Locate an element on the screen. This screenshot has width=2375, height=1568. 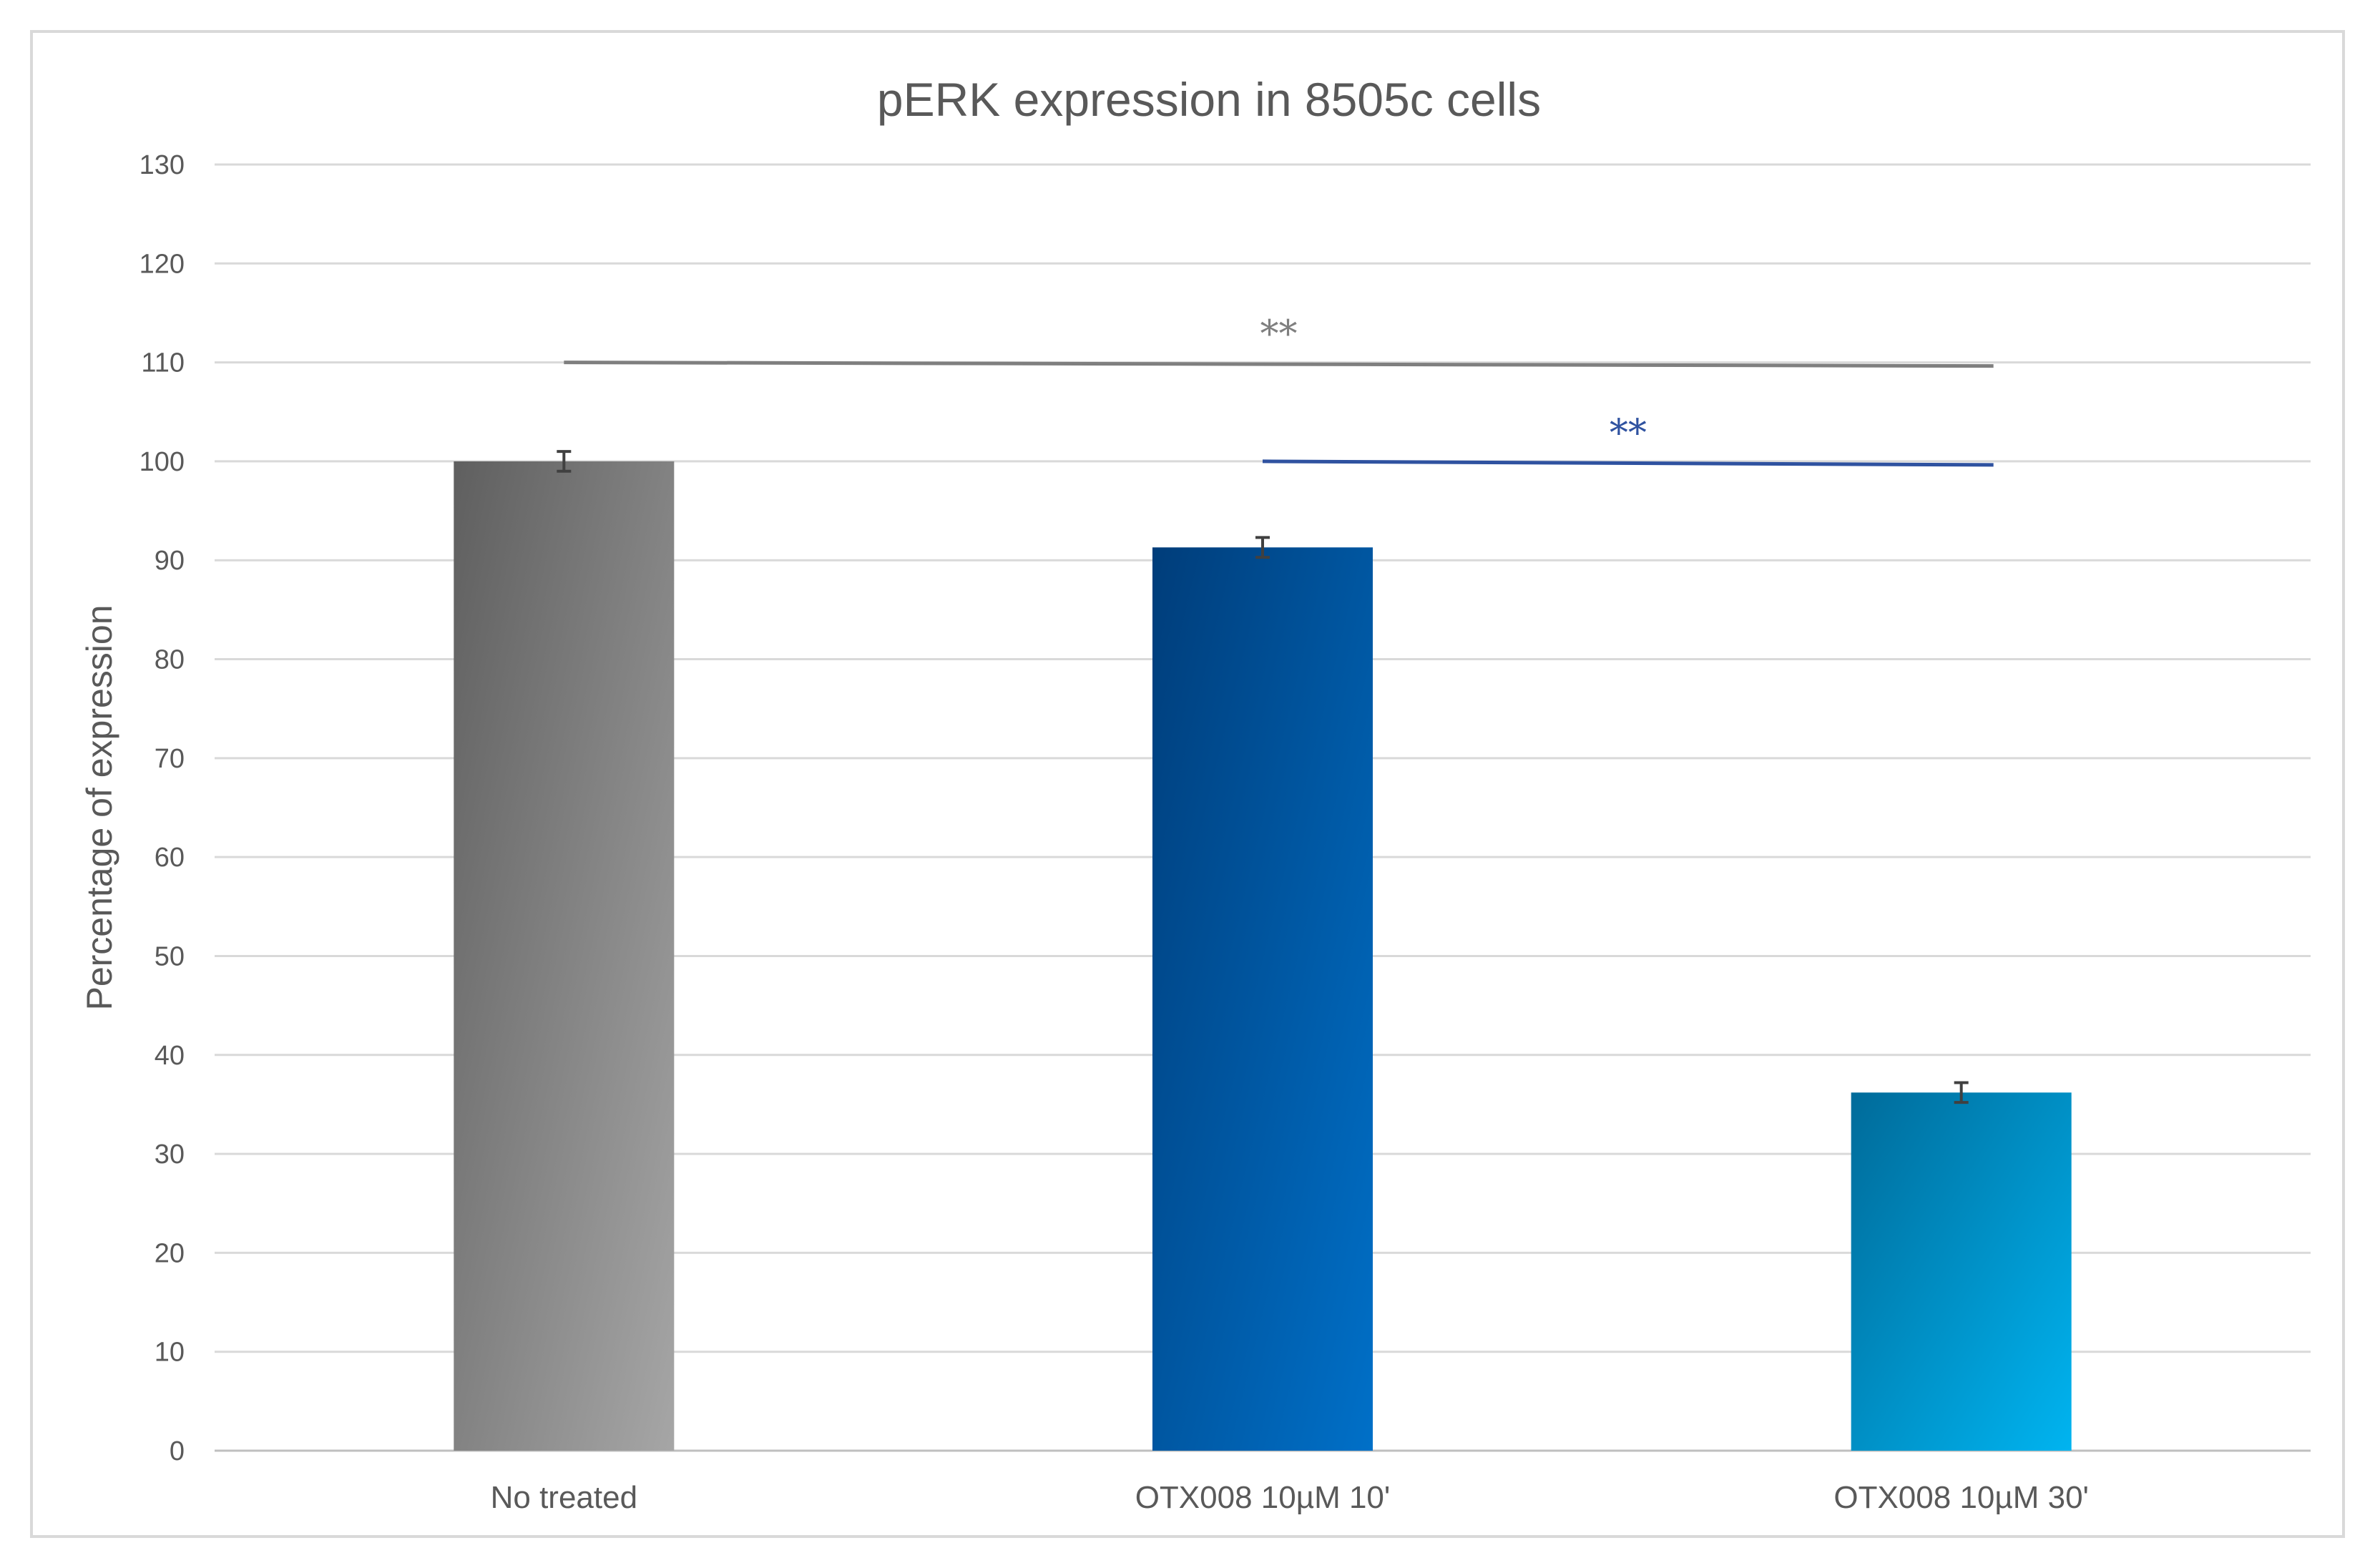
y-tick-label: 30 is located at coordinates (170, 1155).